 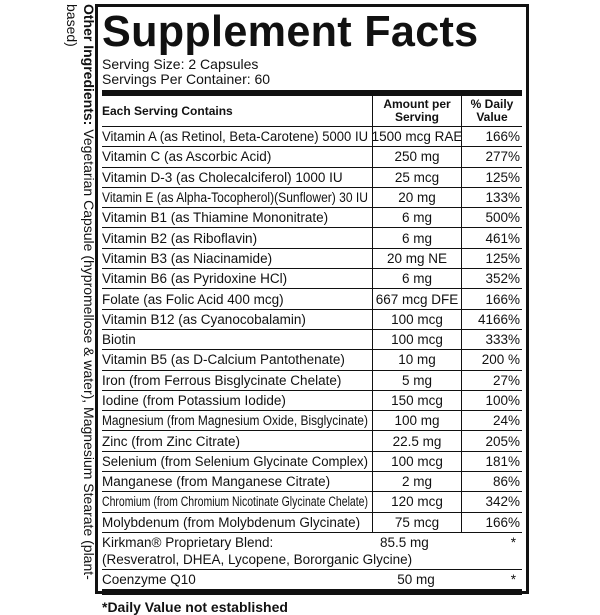 I want to click on daily-value: 181%, so click(x=491, y=461).